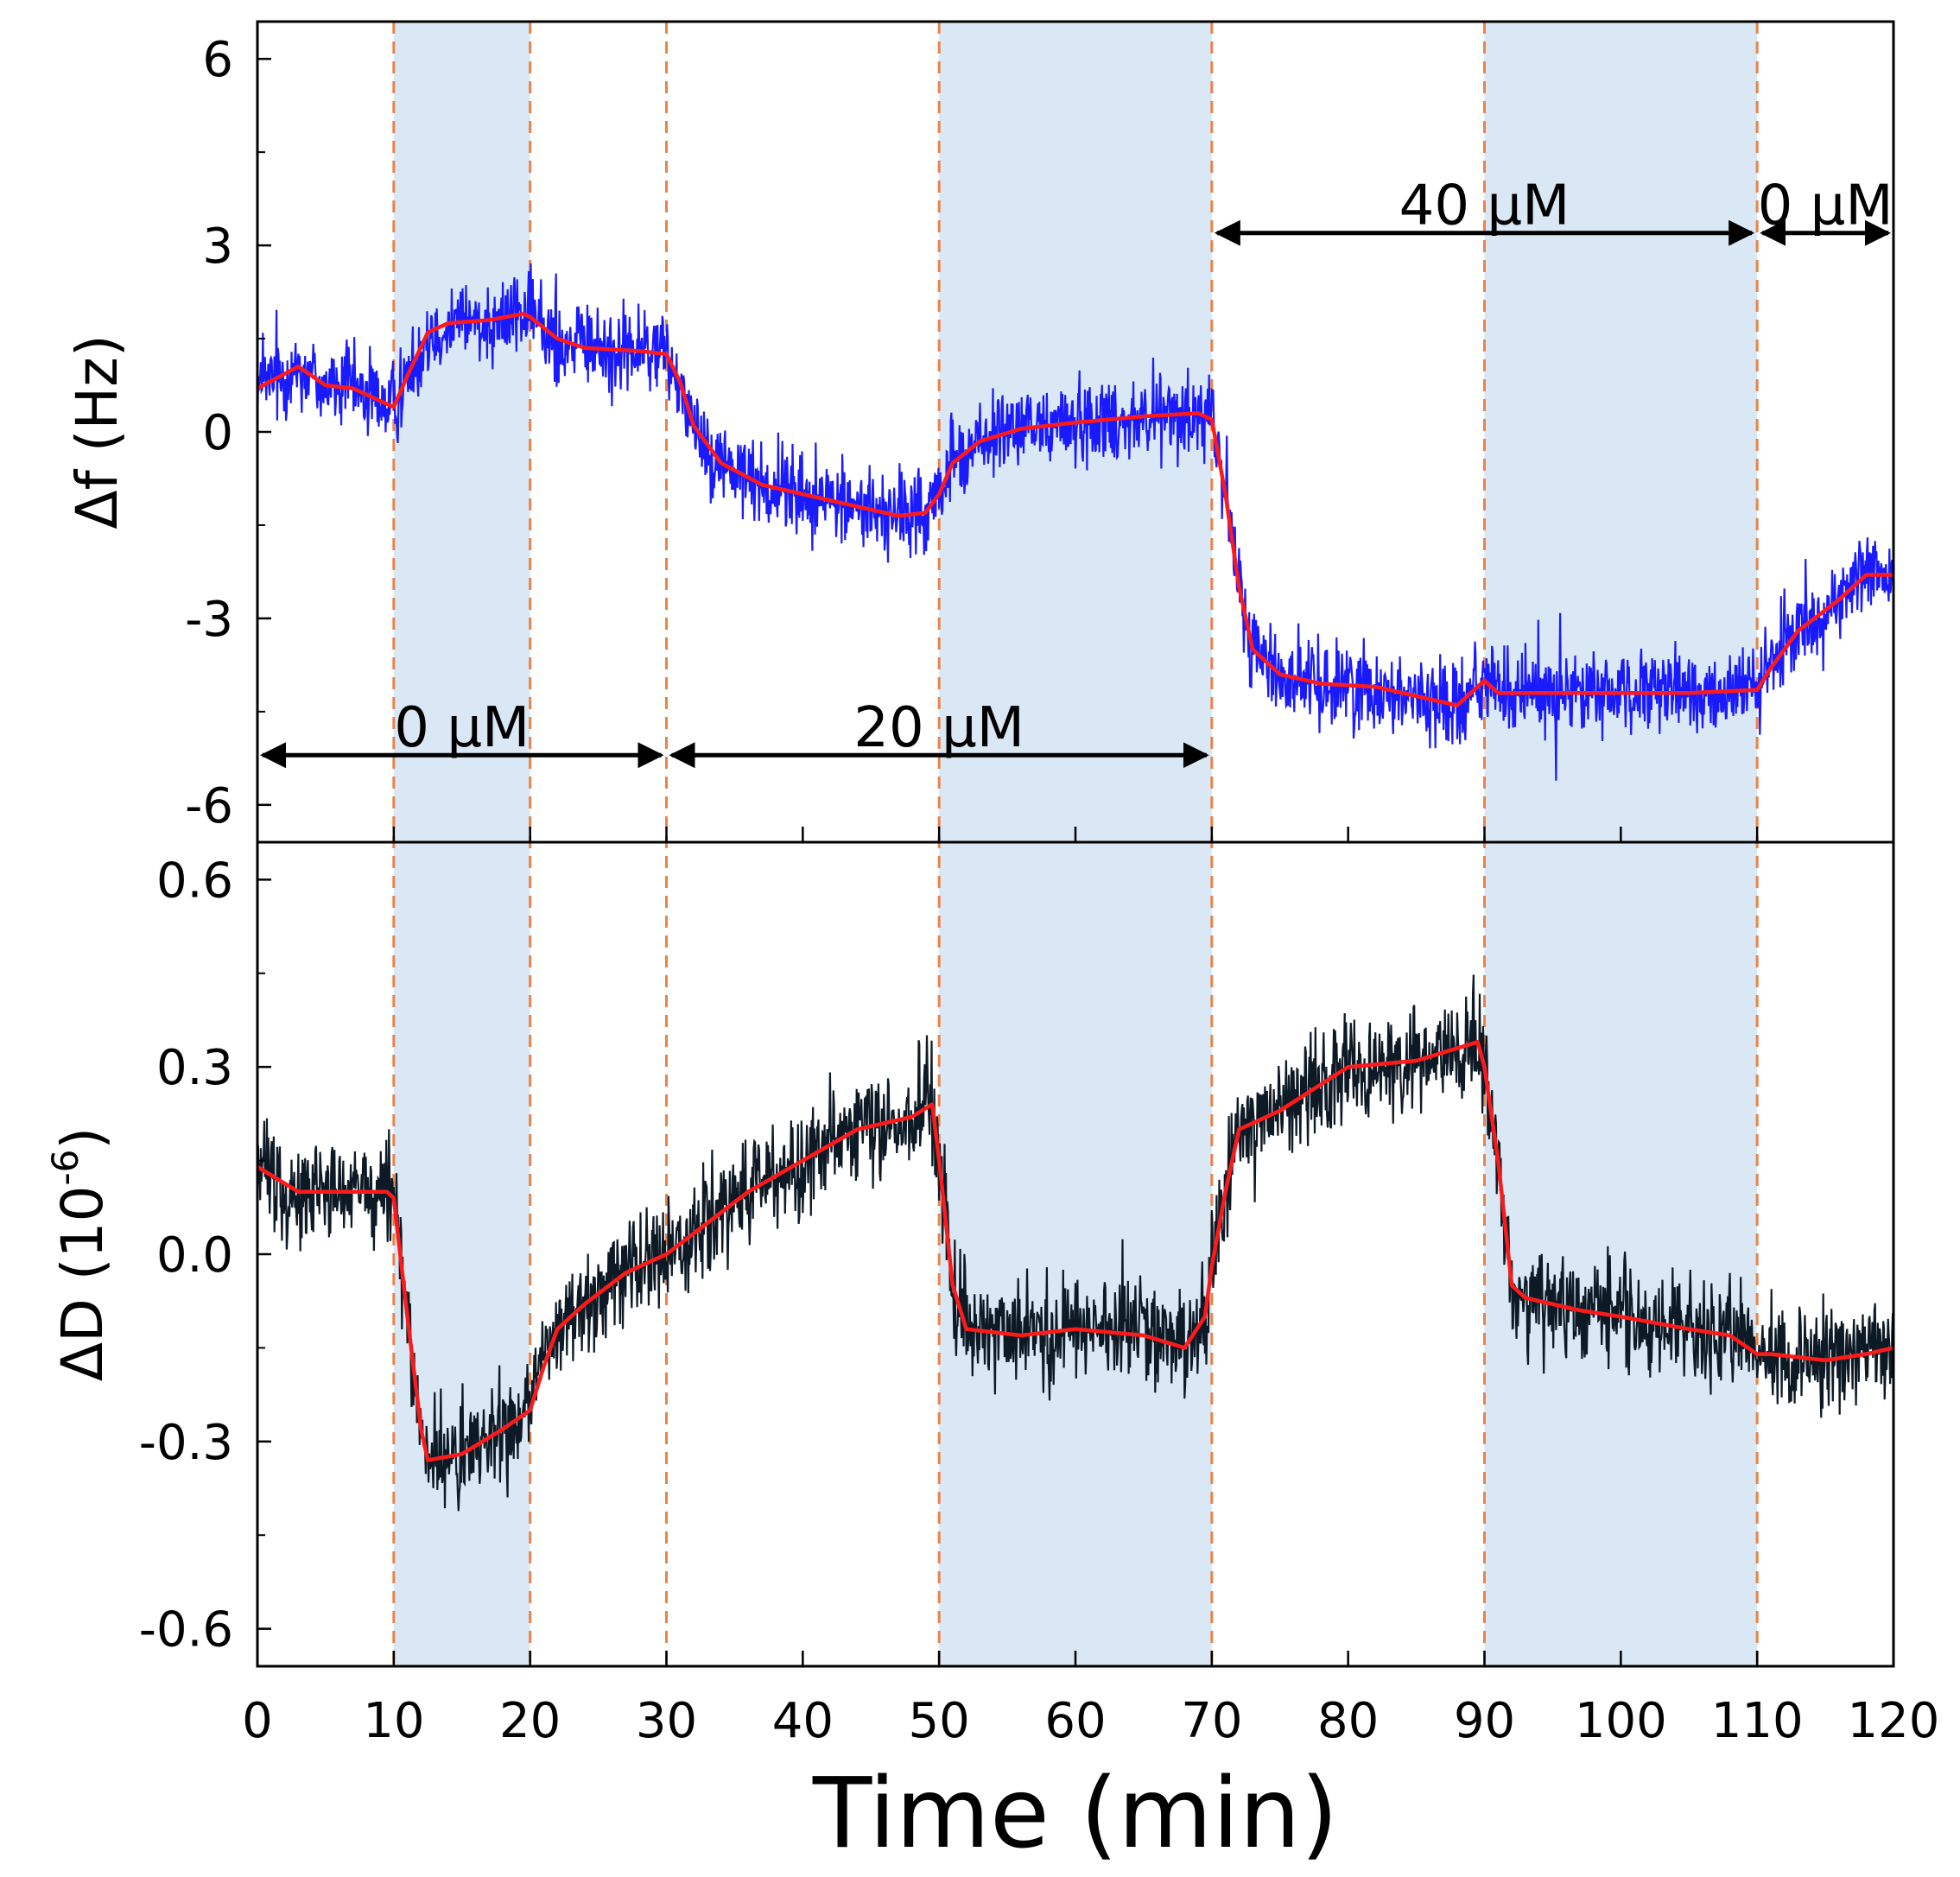 The height and width of the screenshot is (1877, 1960). I want to click on concentration-label: 20 μM, so click(938, 728).